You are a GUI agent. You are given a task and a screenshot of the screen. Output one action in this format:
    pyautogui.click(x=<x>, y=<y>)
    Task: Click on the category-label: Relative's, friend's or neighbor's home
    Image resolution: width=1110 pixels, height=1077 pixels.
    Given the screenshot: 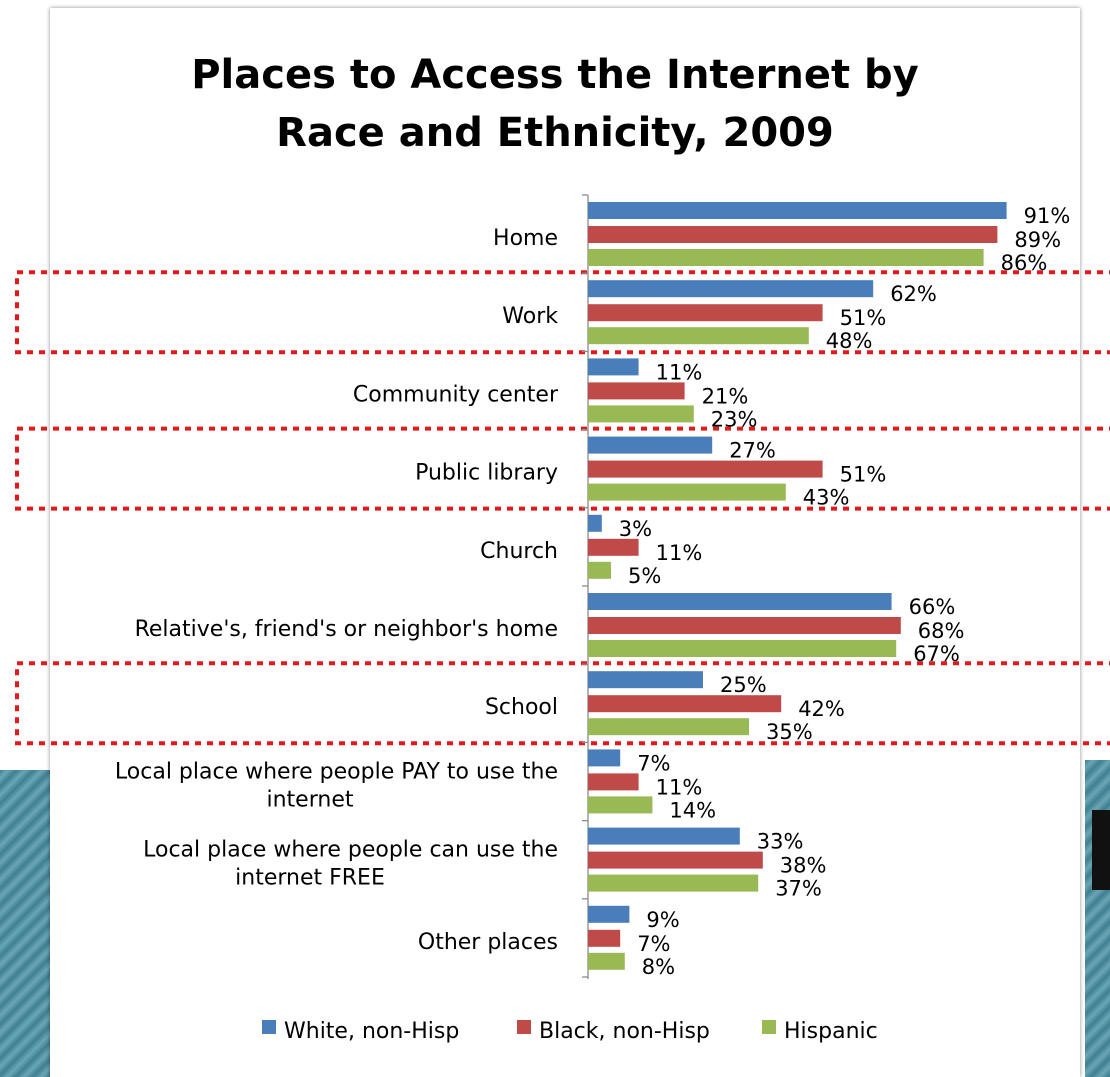 What is the action you would take?
    pyautogui.click(x=346, y=629)
    